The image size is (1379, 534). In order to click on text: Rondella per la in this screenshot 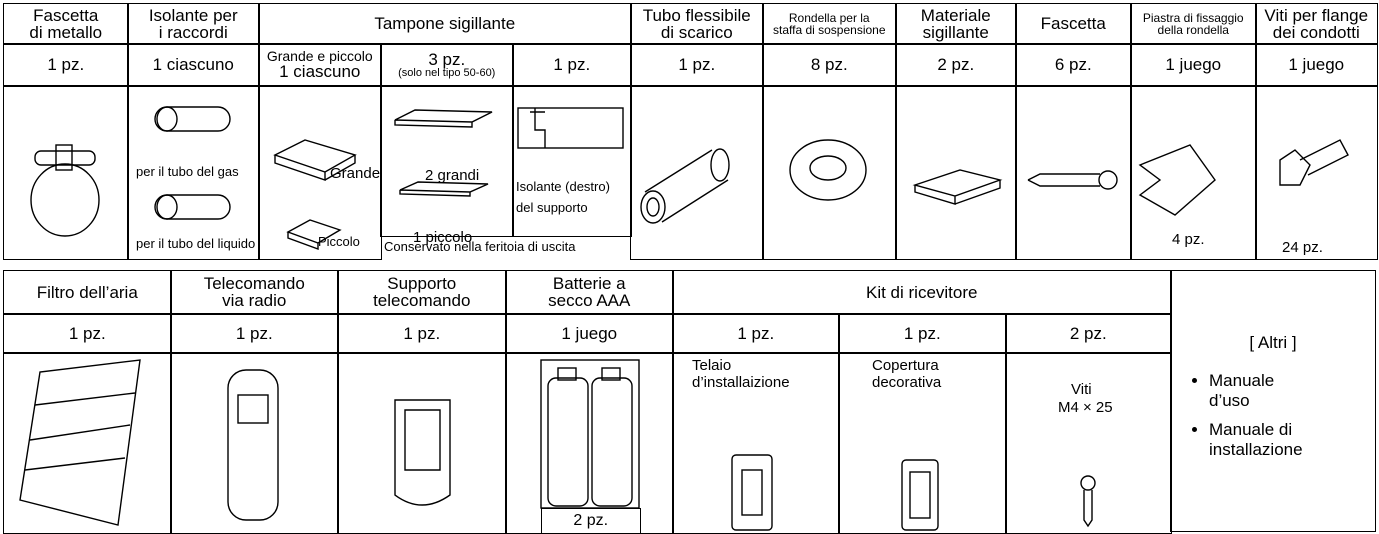, I will do `click(829, 17)`.